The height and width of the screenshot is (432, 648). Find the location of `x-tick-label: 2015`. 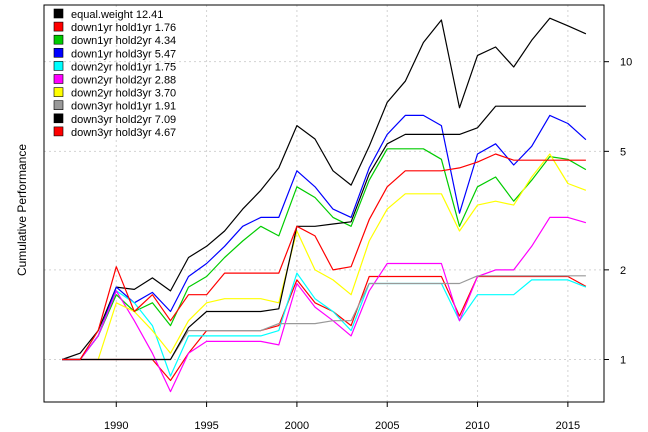

x-tick-label: 2015 is located at coordinates (568, 426).